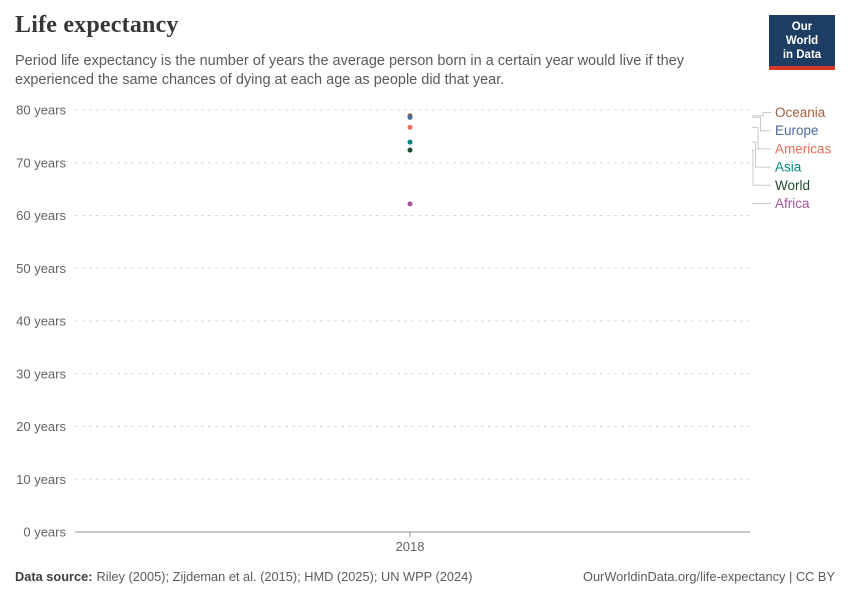  Describe the element at coordinates (792, 185) in the screenshot. I see `legend-world: World` at that location.